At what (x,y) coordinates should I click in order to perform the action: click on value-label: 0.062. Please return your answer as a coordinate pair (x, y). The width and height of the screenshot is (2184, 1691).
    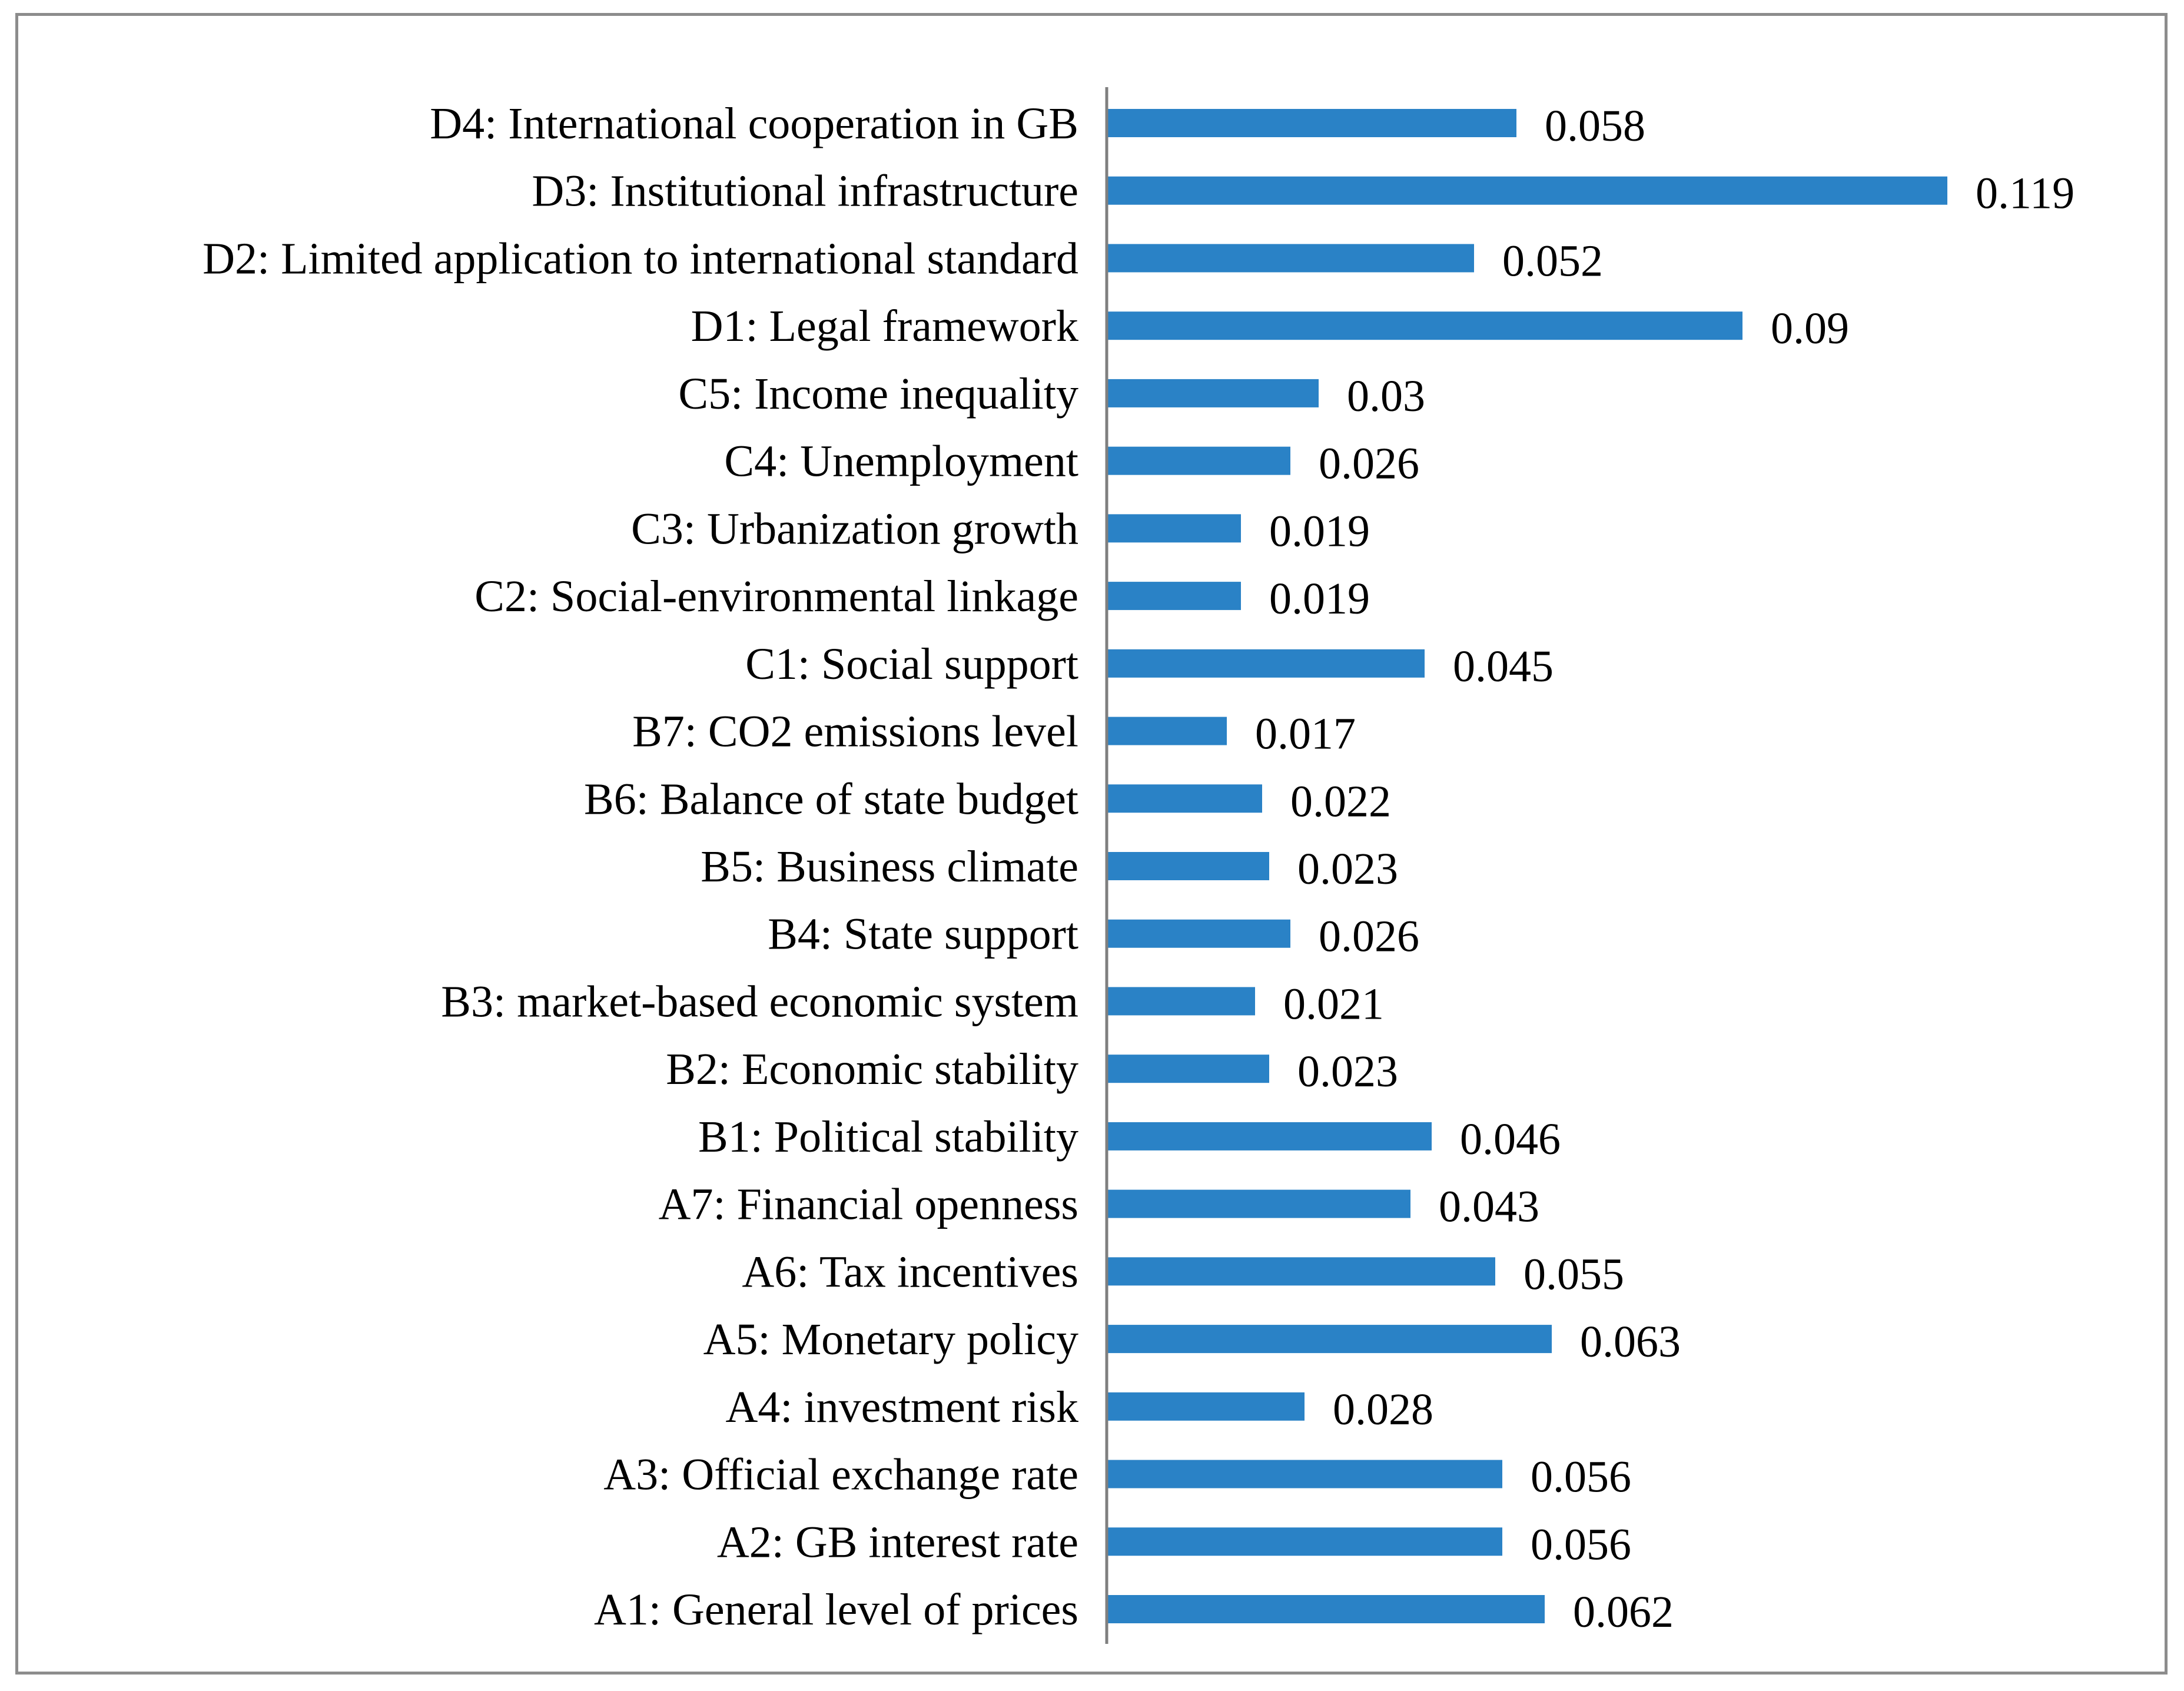
    Looking at the image, I should click on (1623, 1612).